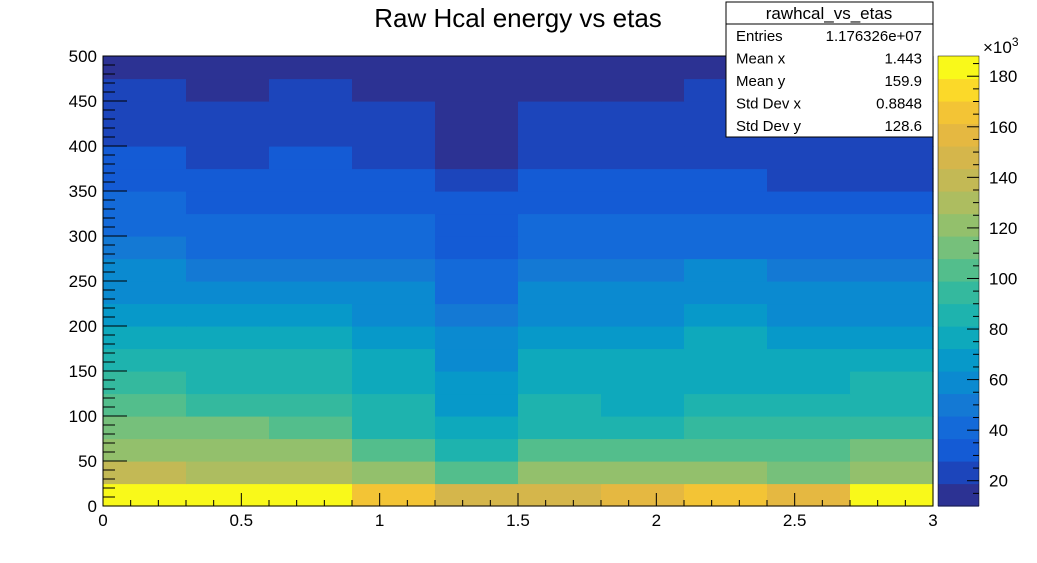 The image size is (1037, 563). Describe the element at coordinates (83, 416) in the screenshot. I see `y-tick-label: 100` at that location.